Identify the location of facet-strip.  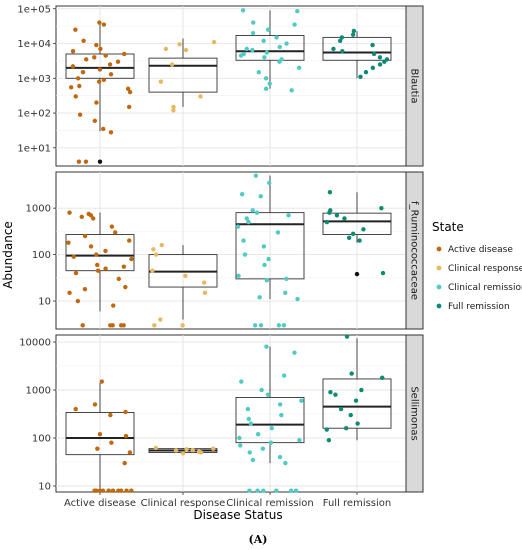
(414, 413).